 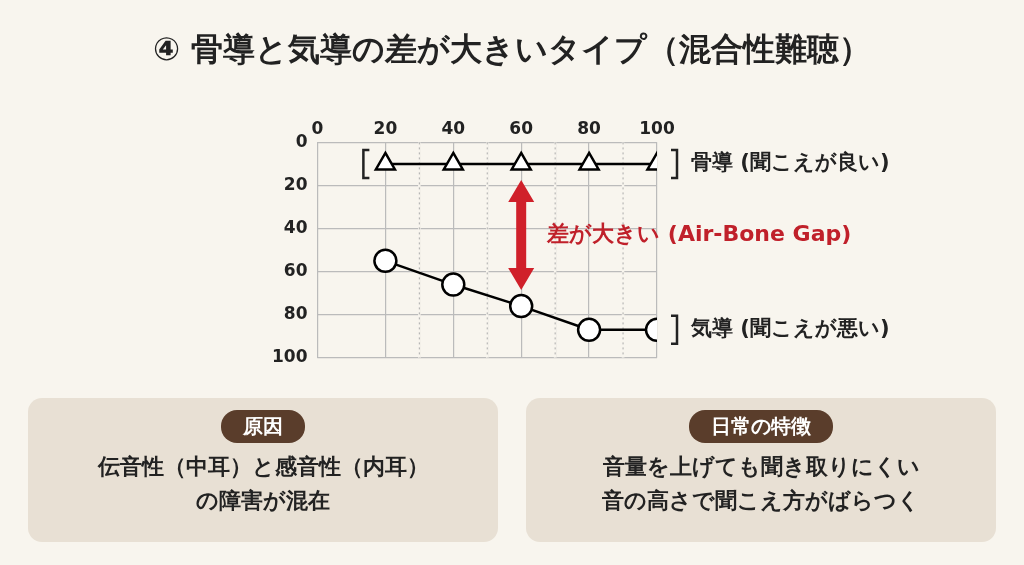 I want to click on text: 日常の特徴, so click(x=761, y=426).